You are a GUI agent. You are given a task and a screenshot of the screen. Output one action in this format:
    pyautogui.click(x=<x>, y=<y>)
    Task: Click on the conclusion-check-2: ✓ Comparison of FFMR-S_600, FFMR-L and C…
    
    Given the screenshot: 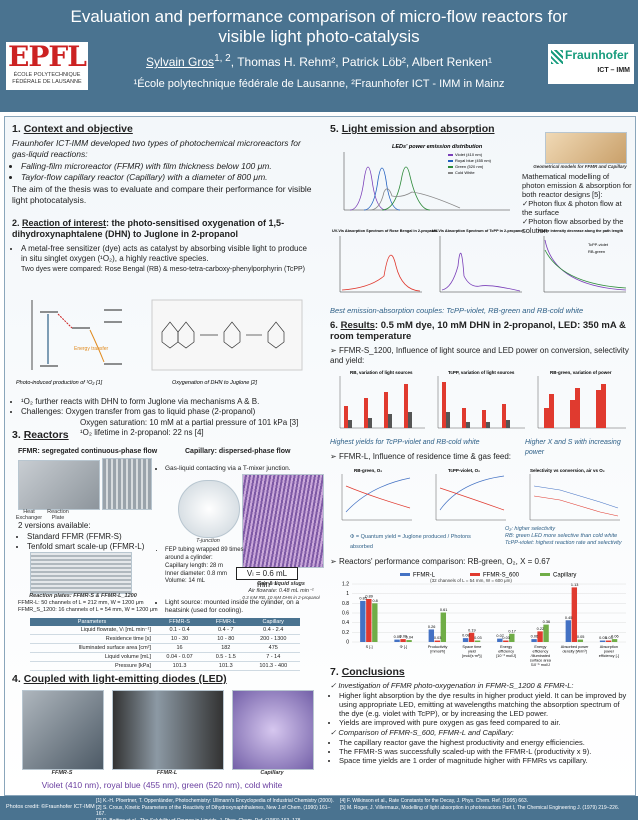 What is the action you would take?
    pyautogui.click(x=480, y=732)
    